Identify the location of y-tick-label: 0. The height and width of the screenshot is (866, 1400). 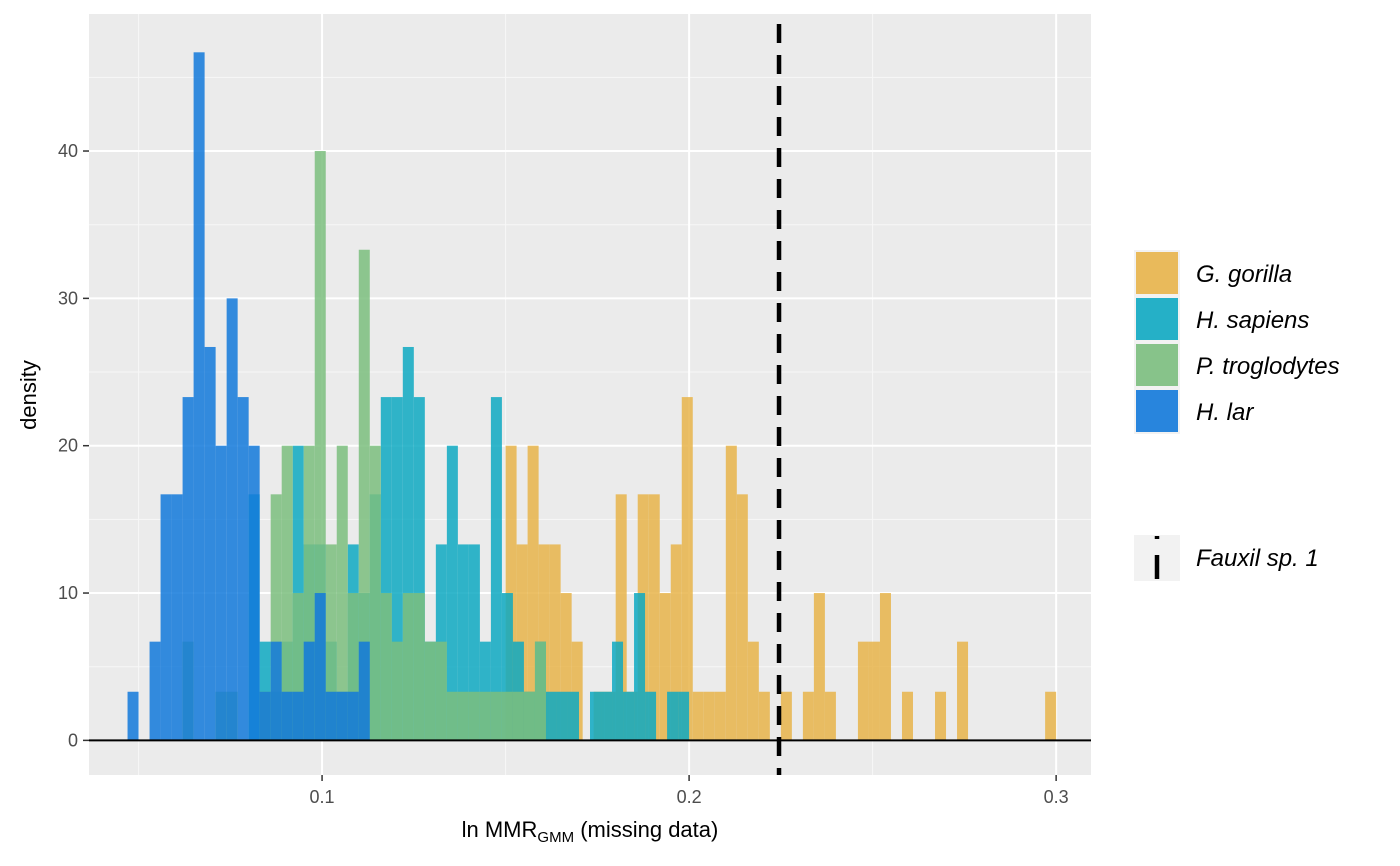
(73, 740).